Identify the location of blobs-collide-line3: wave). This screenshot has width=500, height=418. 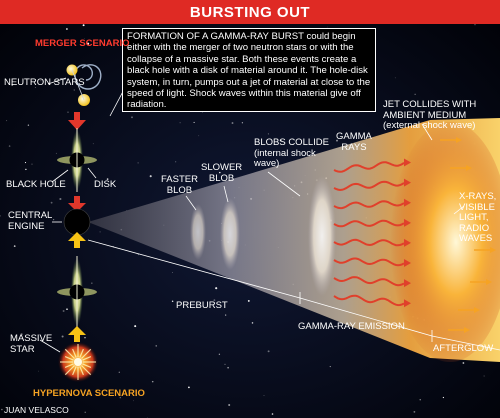
(267, 163).